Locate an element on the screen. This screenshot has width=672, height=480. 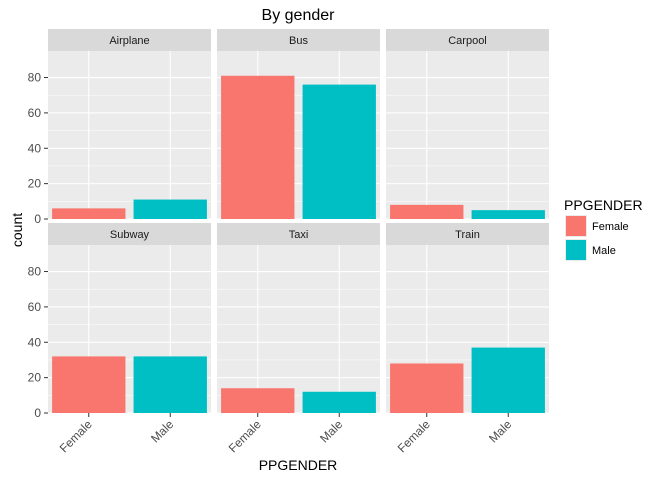
facet-strip-label: Carpool is located at coordinates (467, 41).